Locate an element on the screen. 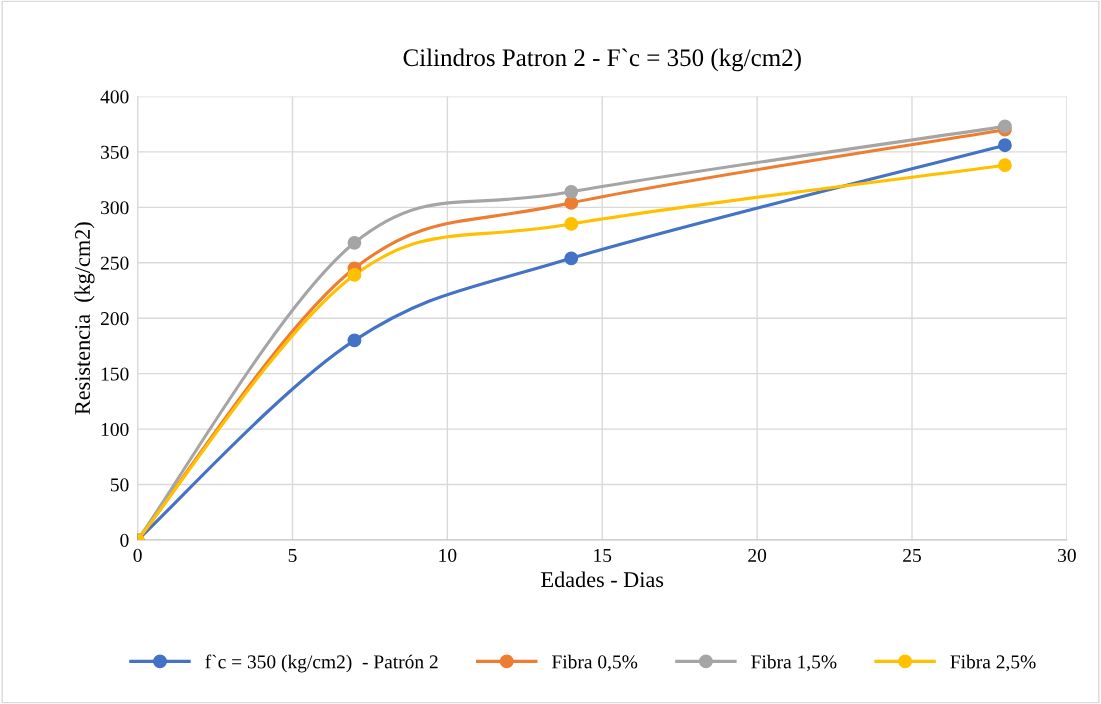 This screenshot has height=704, width=1101. y-tick-label: 100 is located at coordinates (115, 429).